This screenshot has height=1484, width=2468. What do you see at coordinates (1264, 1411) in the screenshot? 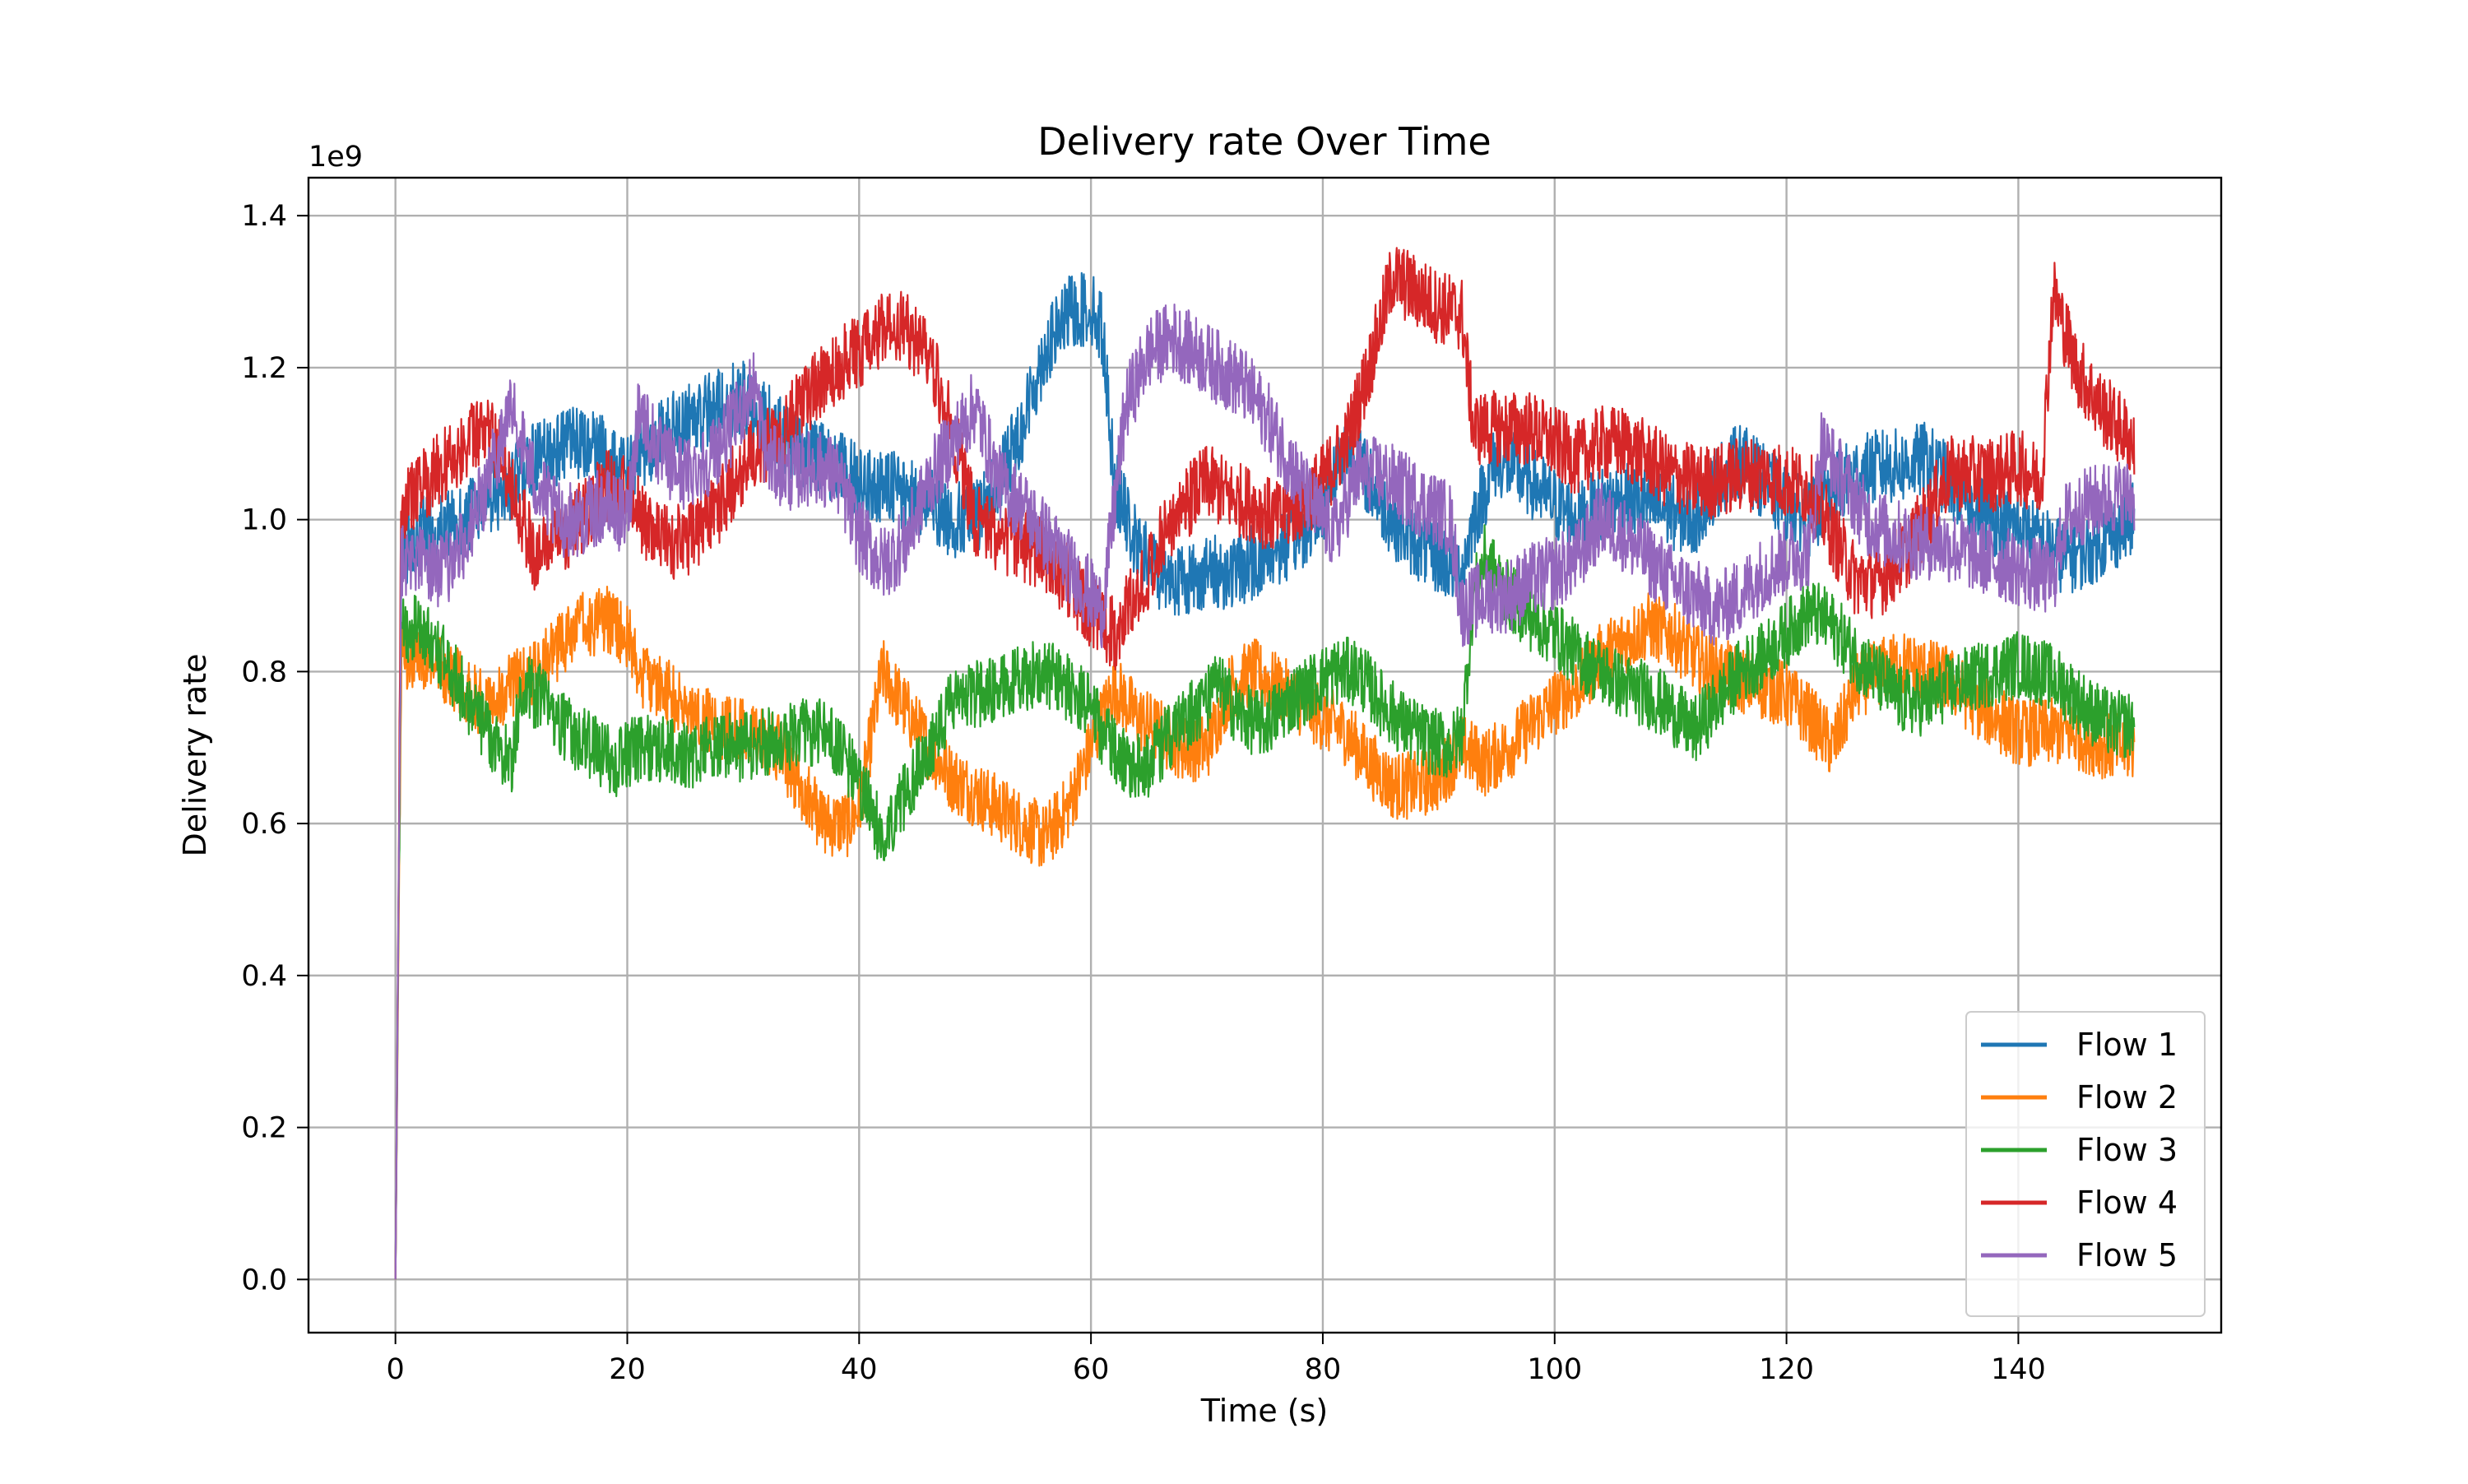
I see `x-axis-label: Time (s)` at bounding box center [1264, 1411].